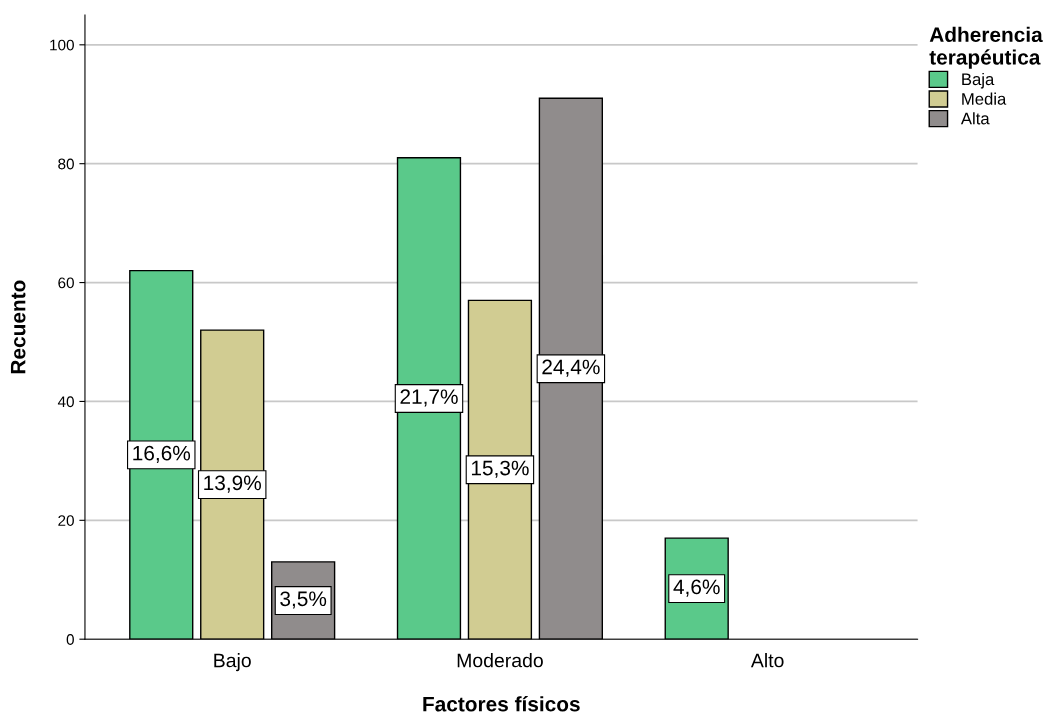 The height and width of the screenshot is (719, 1062). I want to click on y-tick-label: 20, so click(66, 520).